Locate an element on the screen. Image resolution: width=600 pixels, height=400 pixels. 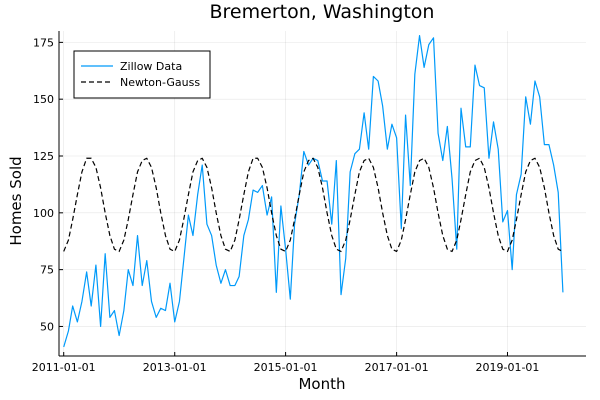
y-tick-label: 150 is located at coordinates (43, 99).